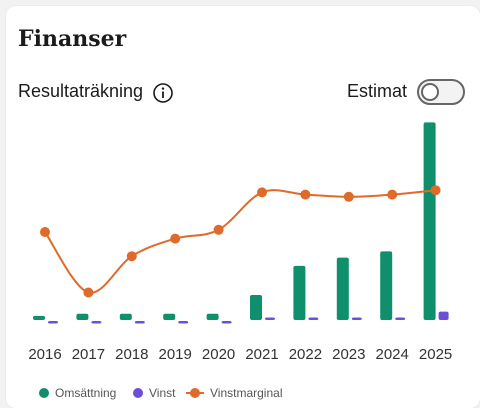 This screenshot has width=480, height=408. Describe the element at coordinates (125, 316) in the screenshot. I see `revenue-bar-2018` at that location.